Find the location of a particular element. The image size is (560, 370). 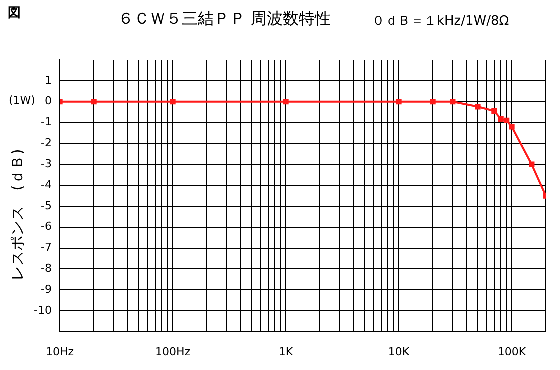

x-tick-label: 1K is located at coordinates (286, 351).